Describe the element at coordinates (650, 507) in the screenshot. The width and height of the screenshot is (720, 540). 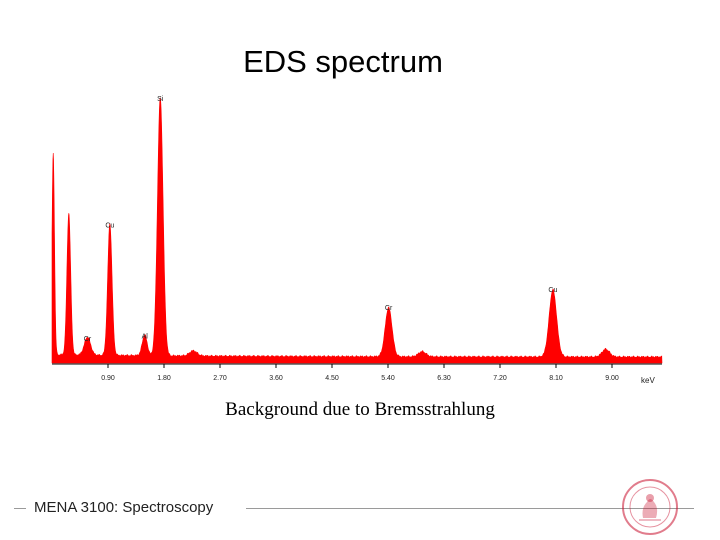
I see `university-seal-icon` at that location.